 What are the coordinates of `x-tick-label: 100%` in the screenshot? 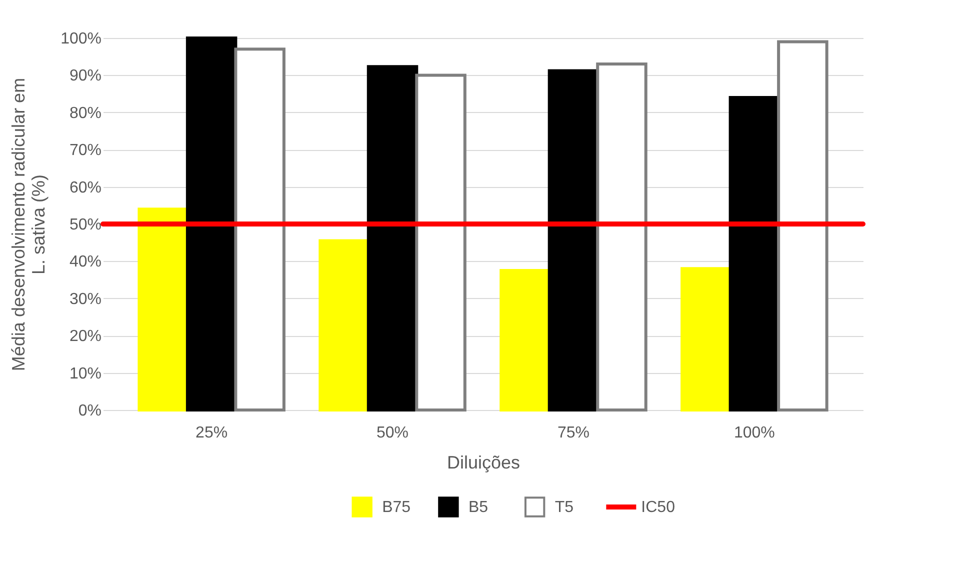 It's located at (754, 433).